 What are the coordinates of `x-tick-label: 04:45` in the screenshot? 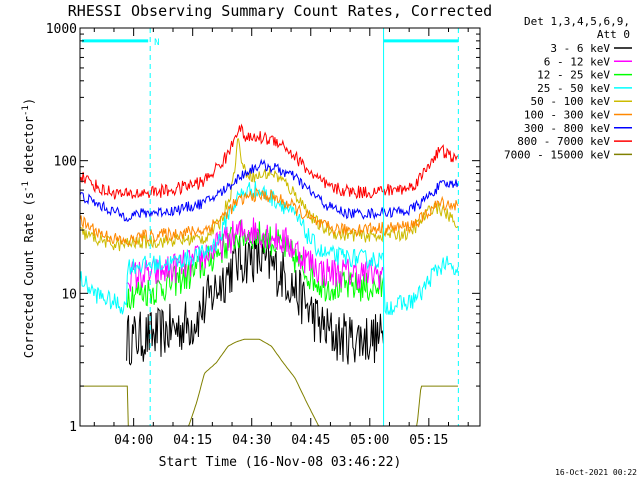 It's located at (310, 440).